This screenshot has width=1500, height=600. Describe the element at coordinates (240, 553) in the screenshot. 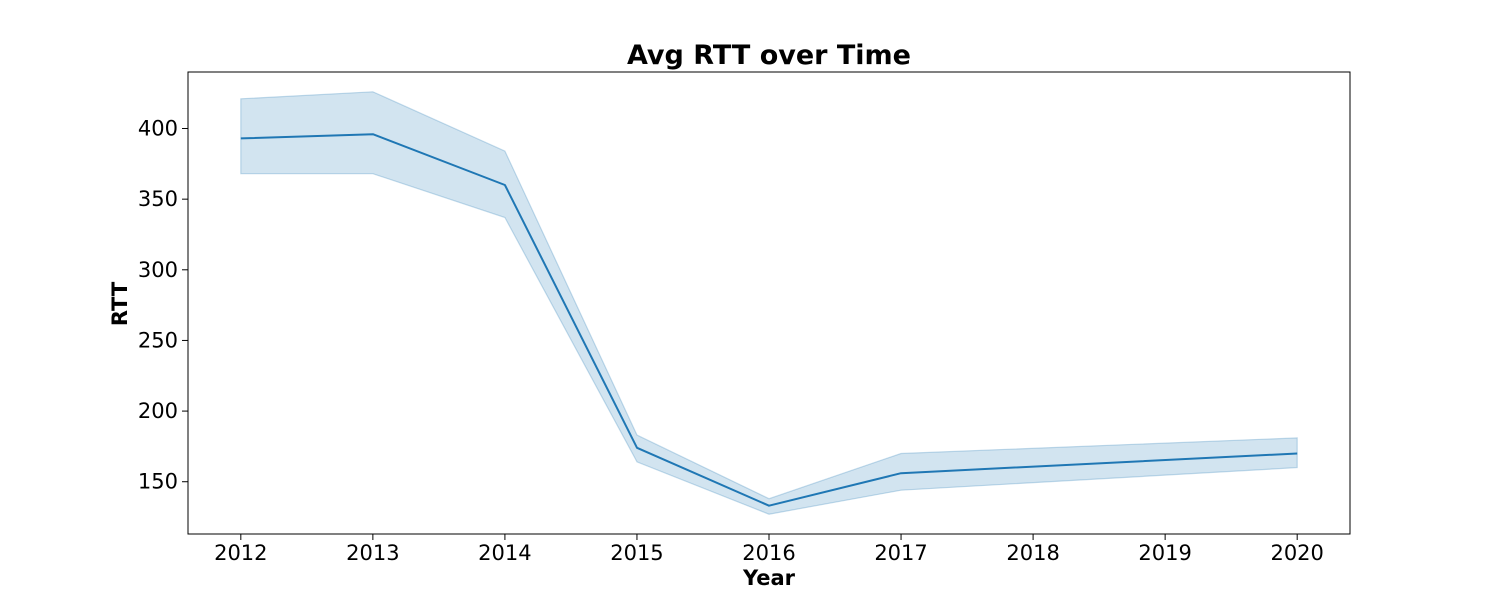

I see `x-tick-label: 2012` at that location.